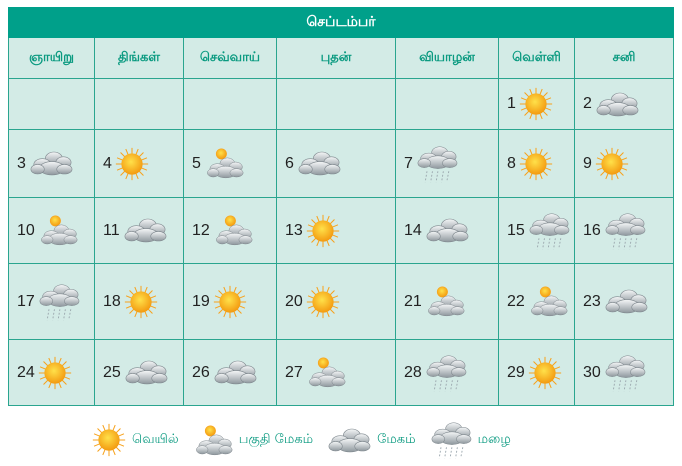  I want to click on legend-label: மழை, so click(494, 439).